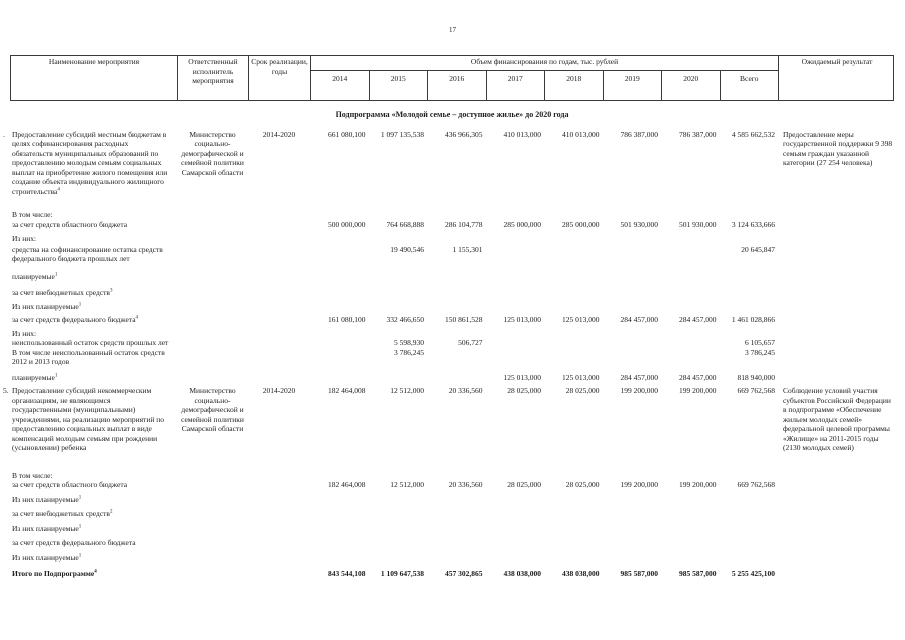 Image resolution: width=905 pixels, height=640 pixels. Describe the element at coordinates (639, 390) in the screenshot. I see `cell-value-2019: 199 200,000` at that location.